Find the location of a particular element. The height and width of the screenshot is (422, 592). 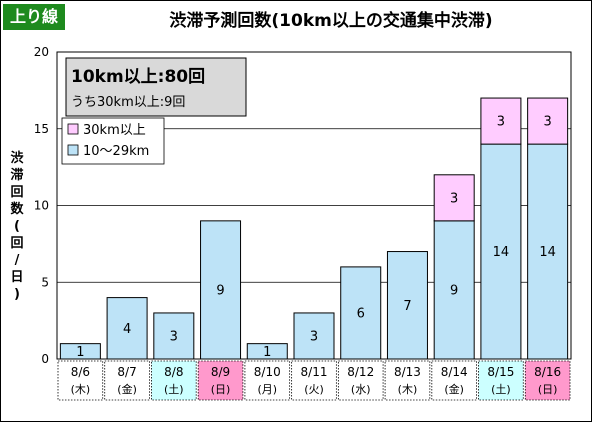

legend-label: 30km以上 is located at coordinates (114, 130).